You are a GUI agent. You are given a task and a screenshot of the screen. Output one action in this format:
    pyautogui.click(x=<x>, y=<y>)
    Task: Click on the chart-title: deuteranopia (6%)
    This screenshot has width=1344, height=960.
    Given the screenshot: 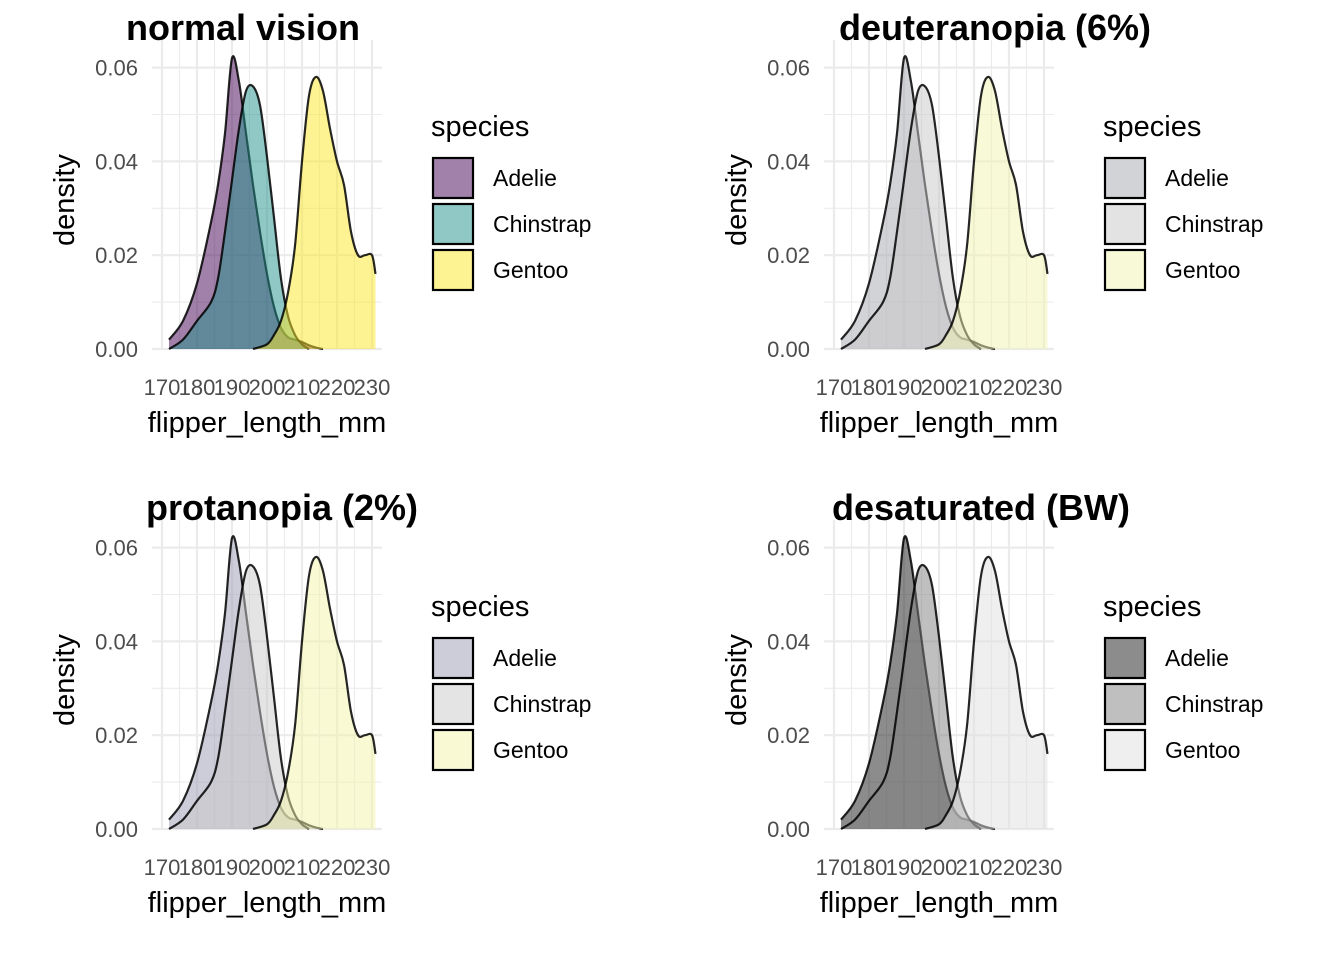 What is the action you would take?
    pyautogui.click(x=995, y=27)
    